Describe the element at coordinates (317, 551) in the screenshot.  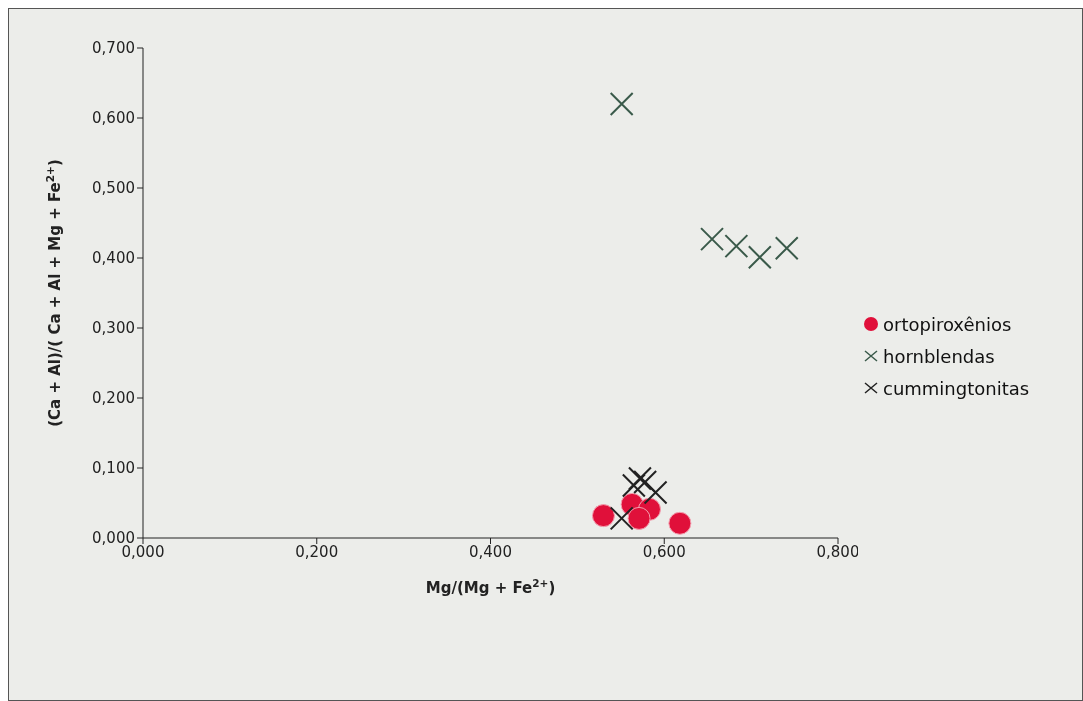
I see `x-tick-label: 0,200` at that location.